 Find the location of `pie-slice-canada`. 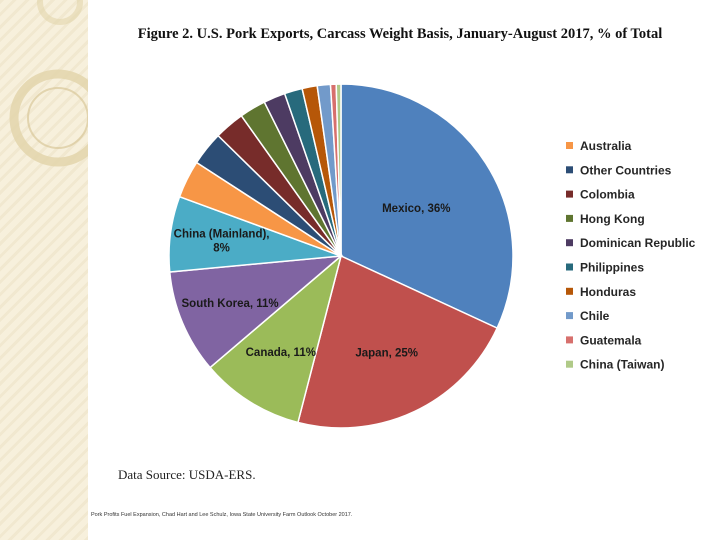

pie-slice-canada is located at coordinates (275, 338).